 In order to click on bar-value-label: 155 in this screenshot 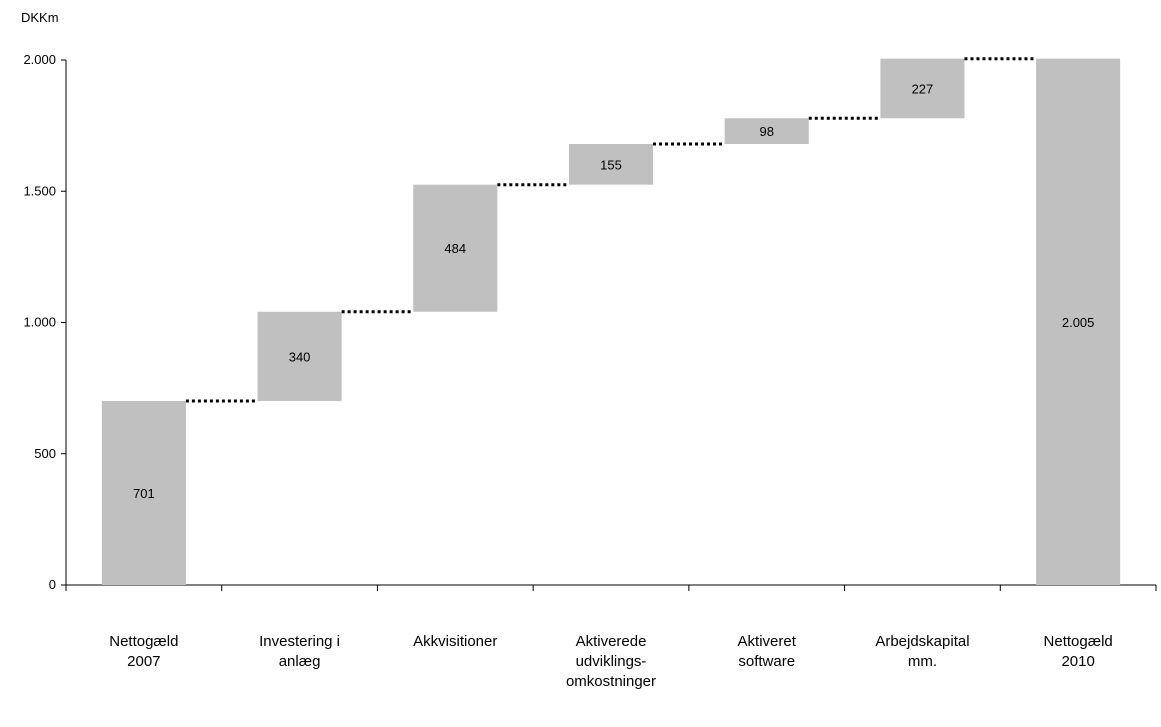, I will do `click(611, 164)`.